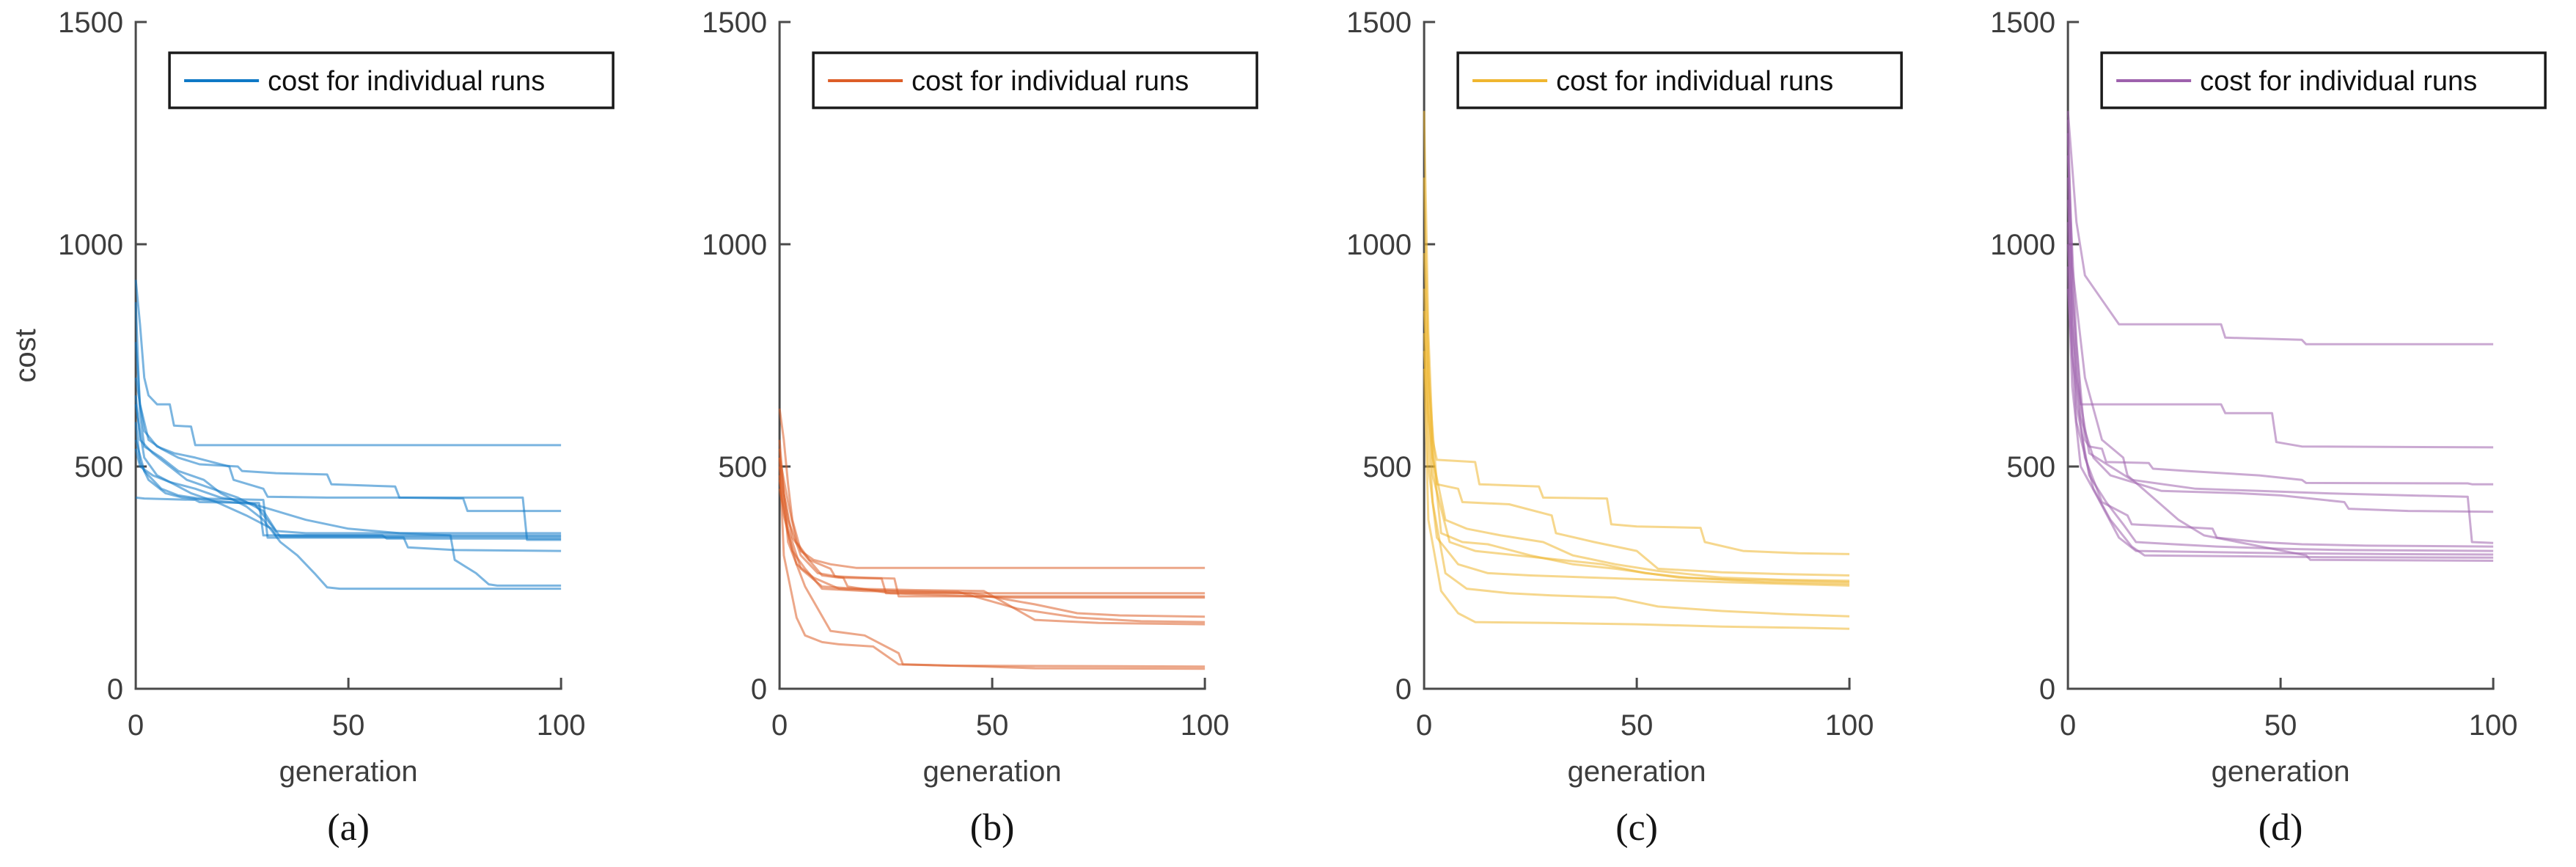  Describe the element at coordinates (348, 828) in the screenshot. I see `subplot-caption: (a)` at that location.